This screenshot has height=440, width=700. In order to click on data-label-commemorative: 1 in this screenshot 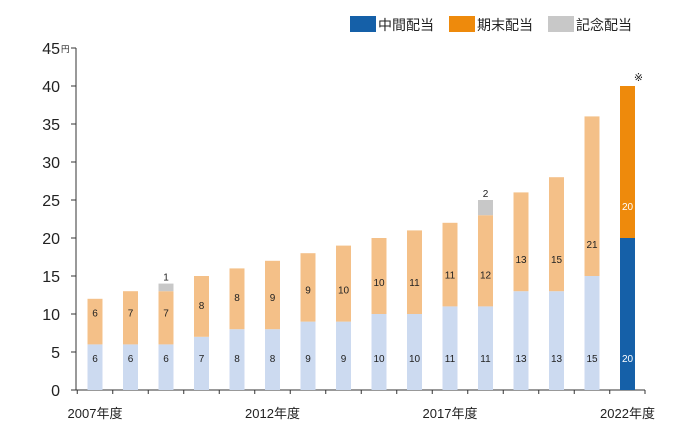, I will do `click(166, 278)`.